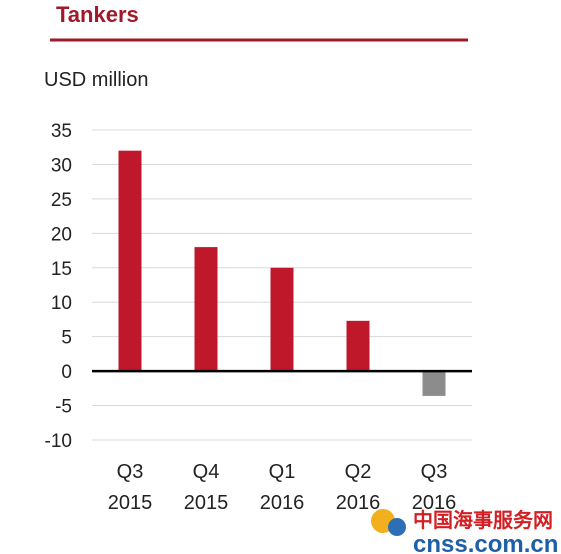  What do you see at coordinates (61, 303) in the screenshot?
I see `y-tick-label: 10` at bounding box center [61, 303].